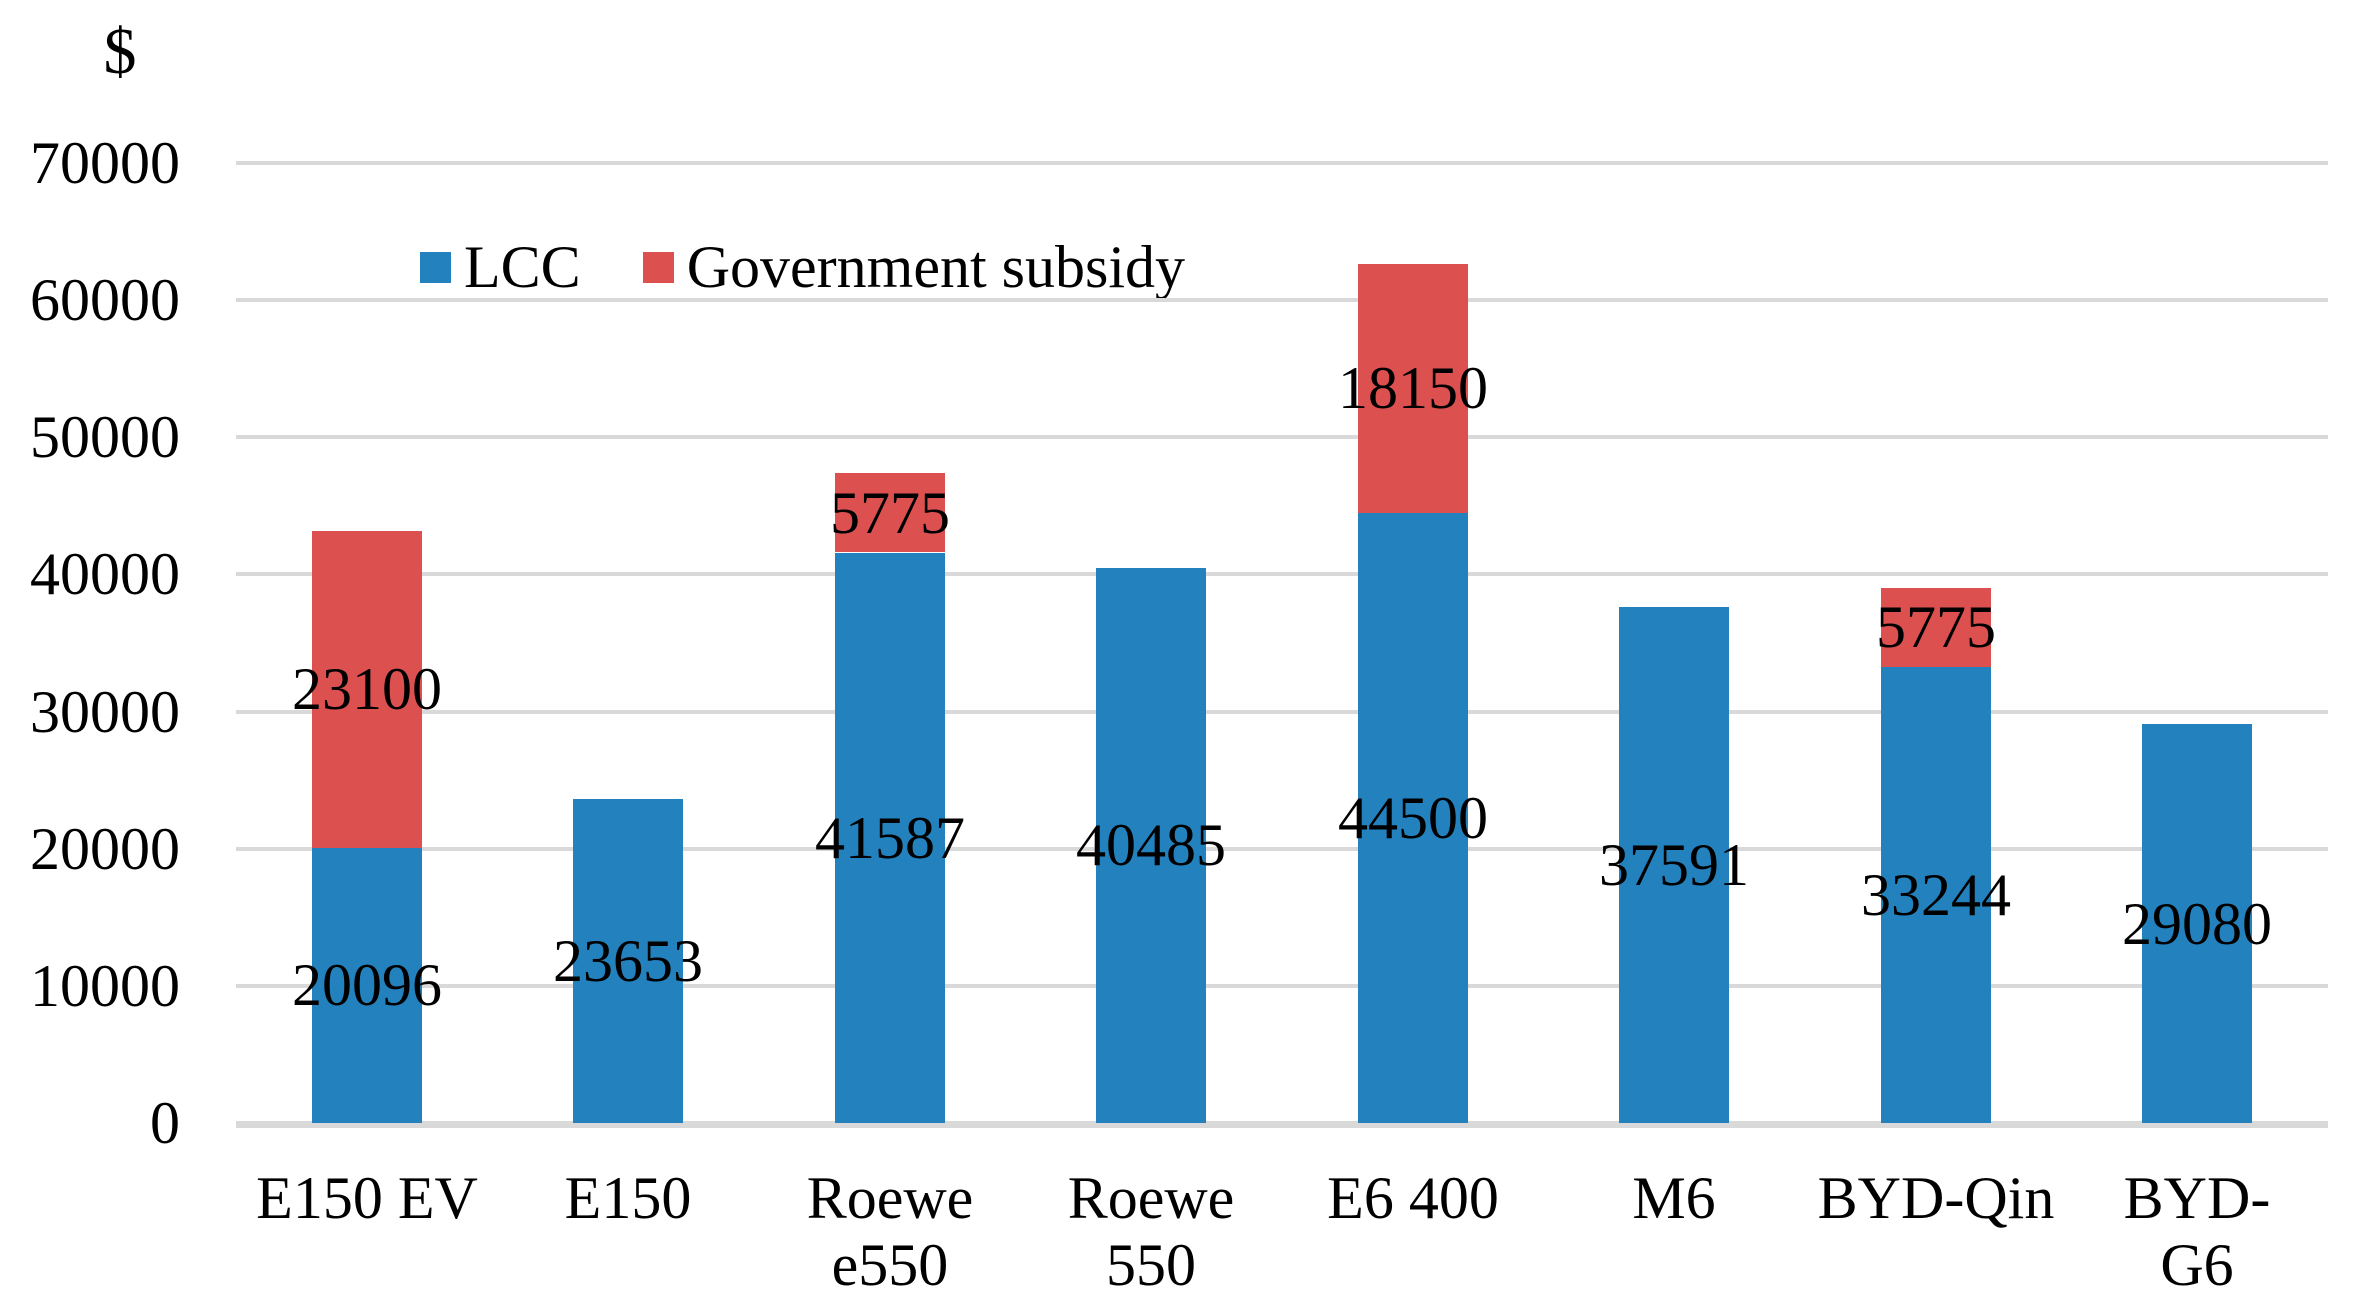 Image resolution: width=2360 pixels, height=1309 pixels. I want to click on x-category-label: Roewe 550, so click(1151, 1231).